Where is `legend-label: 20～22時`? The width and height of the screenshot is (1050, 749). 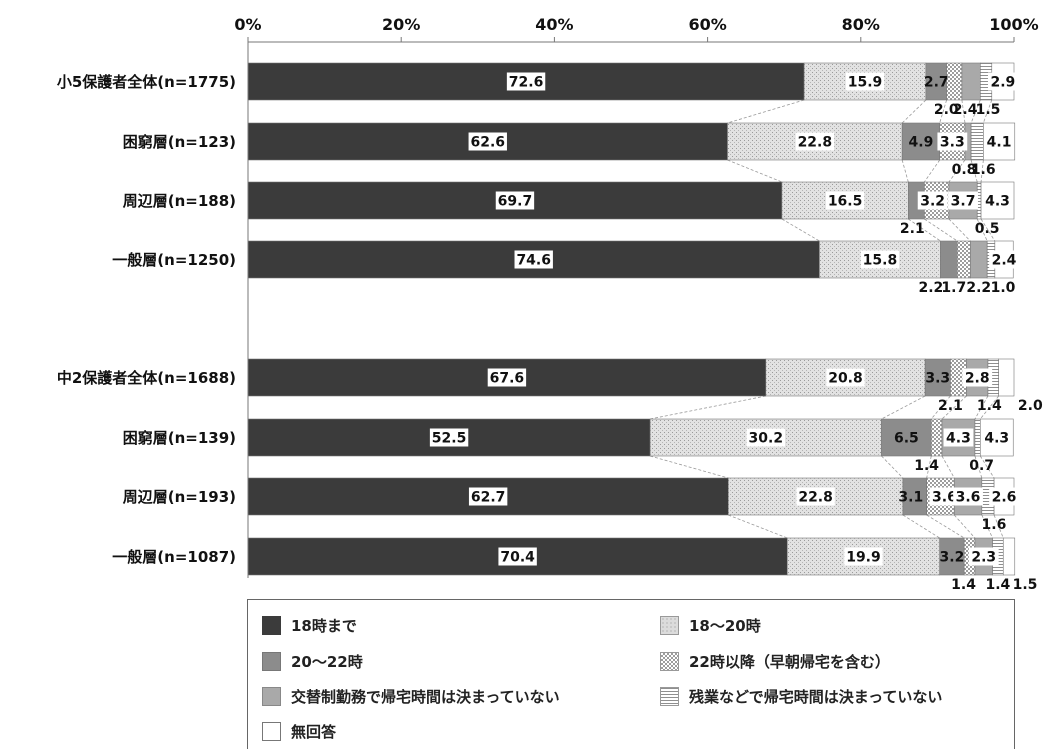 legend-label: 20～22時 is located at coordinates (327, 662).